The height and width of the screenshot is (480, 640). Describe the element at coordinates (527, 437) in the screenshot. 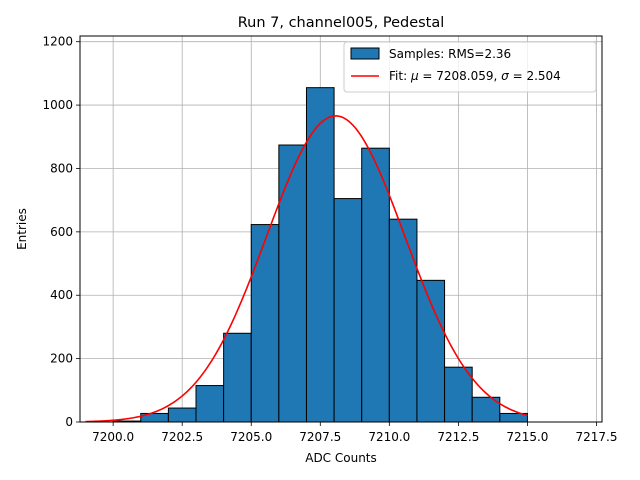

I see `x-tick-label: 7215.0` at that location.